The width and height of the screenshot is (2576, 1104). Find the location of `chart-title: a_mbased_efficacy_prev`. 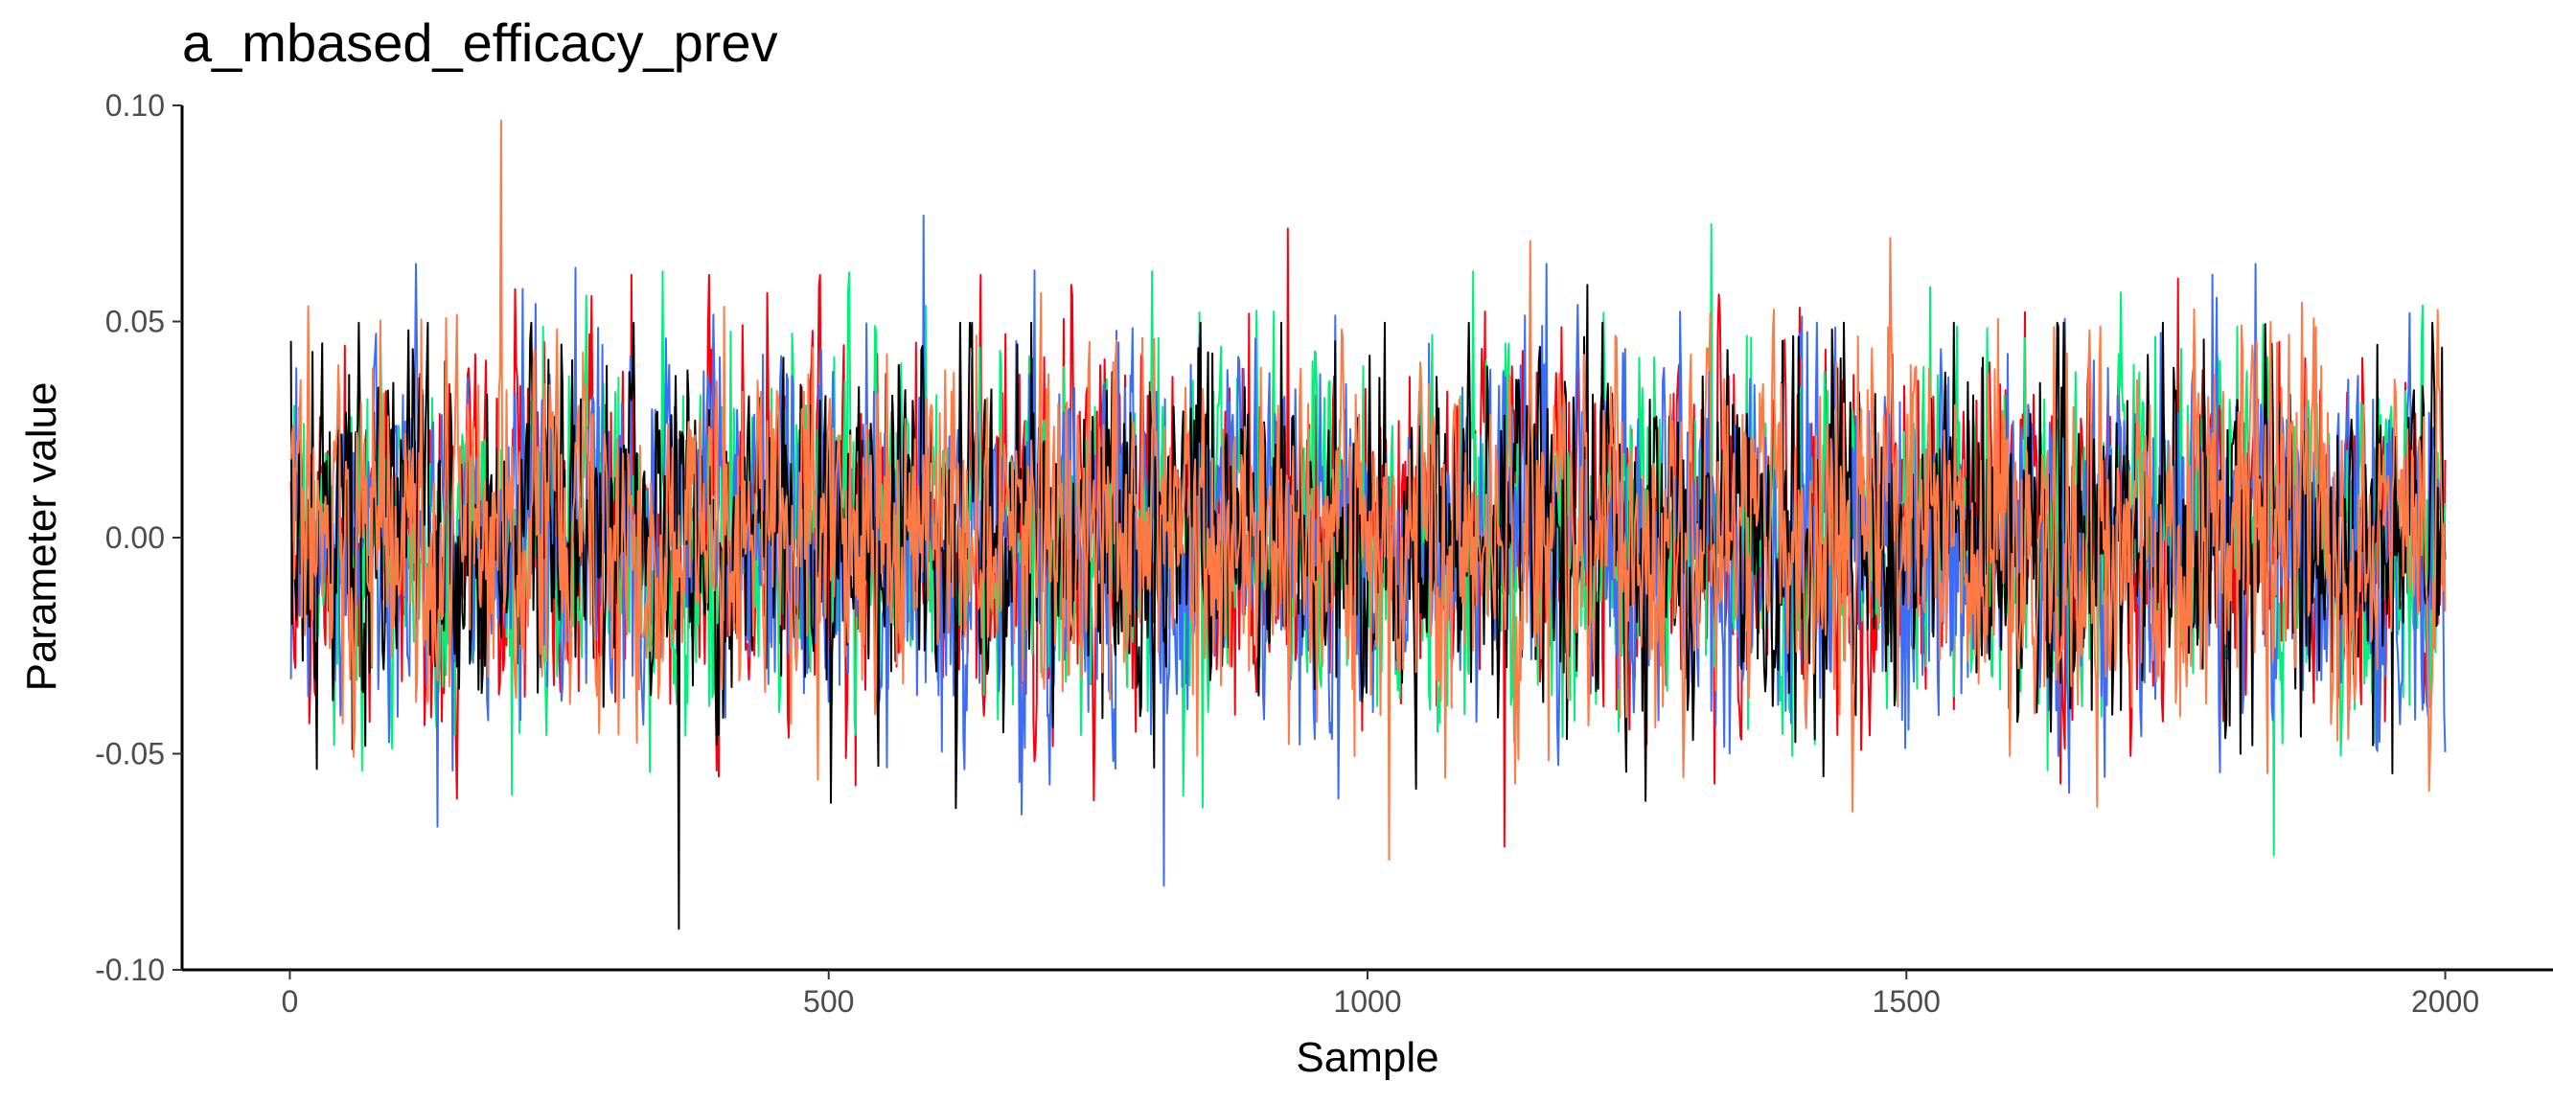

chart-title: a_mbased_efficacy_prev is located at coordinates (480, 42).